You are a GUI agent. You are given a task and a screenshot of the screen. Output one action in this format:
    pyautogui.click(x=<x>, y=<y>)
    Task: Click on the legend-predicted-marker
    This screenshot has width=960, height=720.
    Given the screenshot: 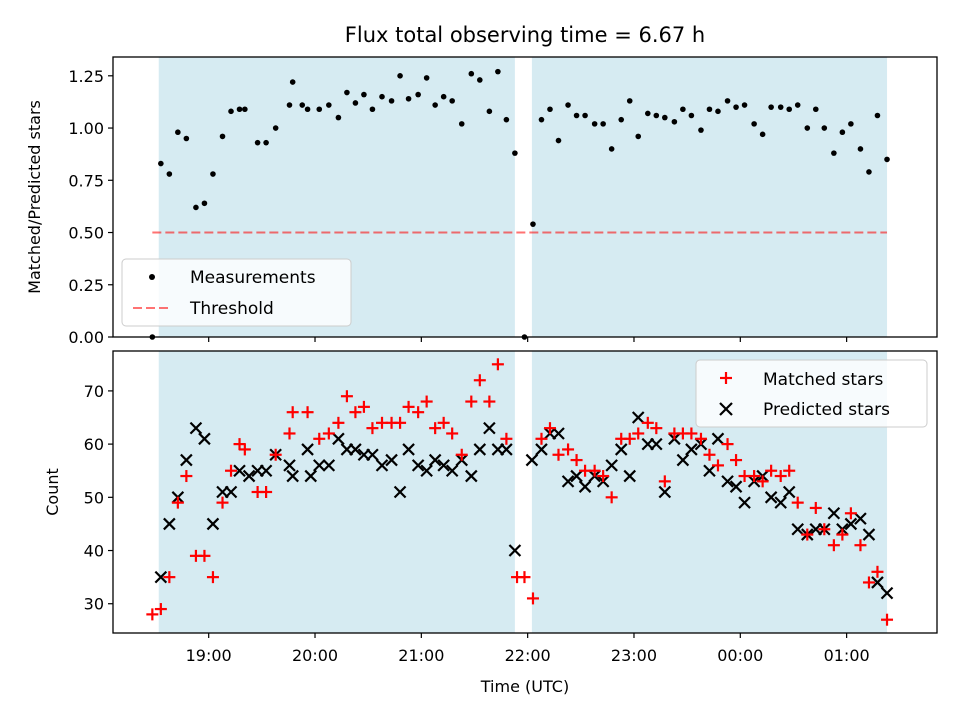 What is the action you would take?
    pyautogui.click(x=726, y=409)
    